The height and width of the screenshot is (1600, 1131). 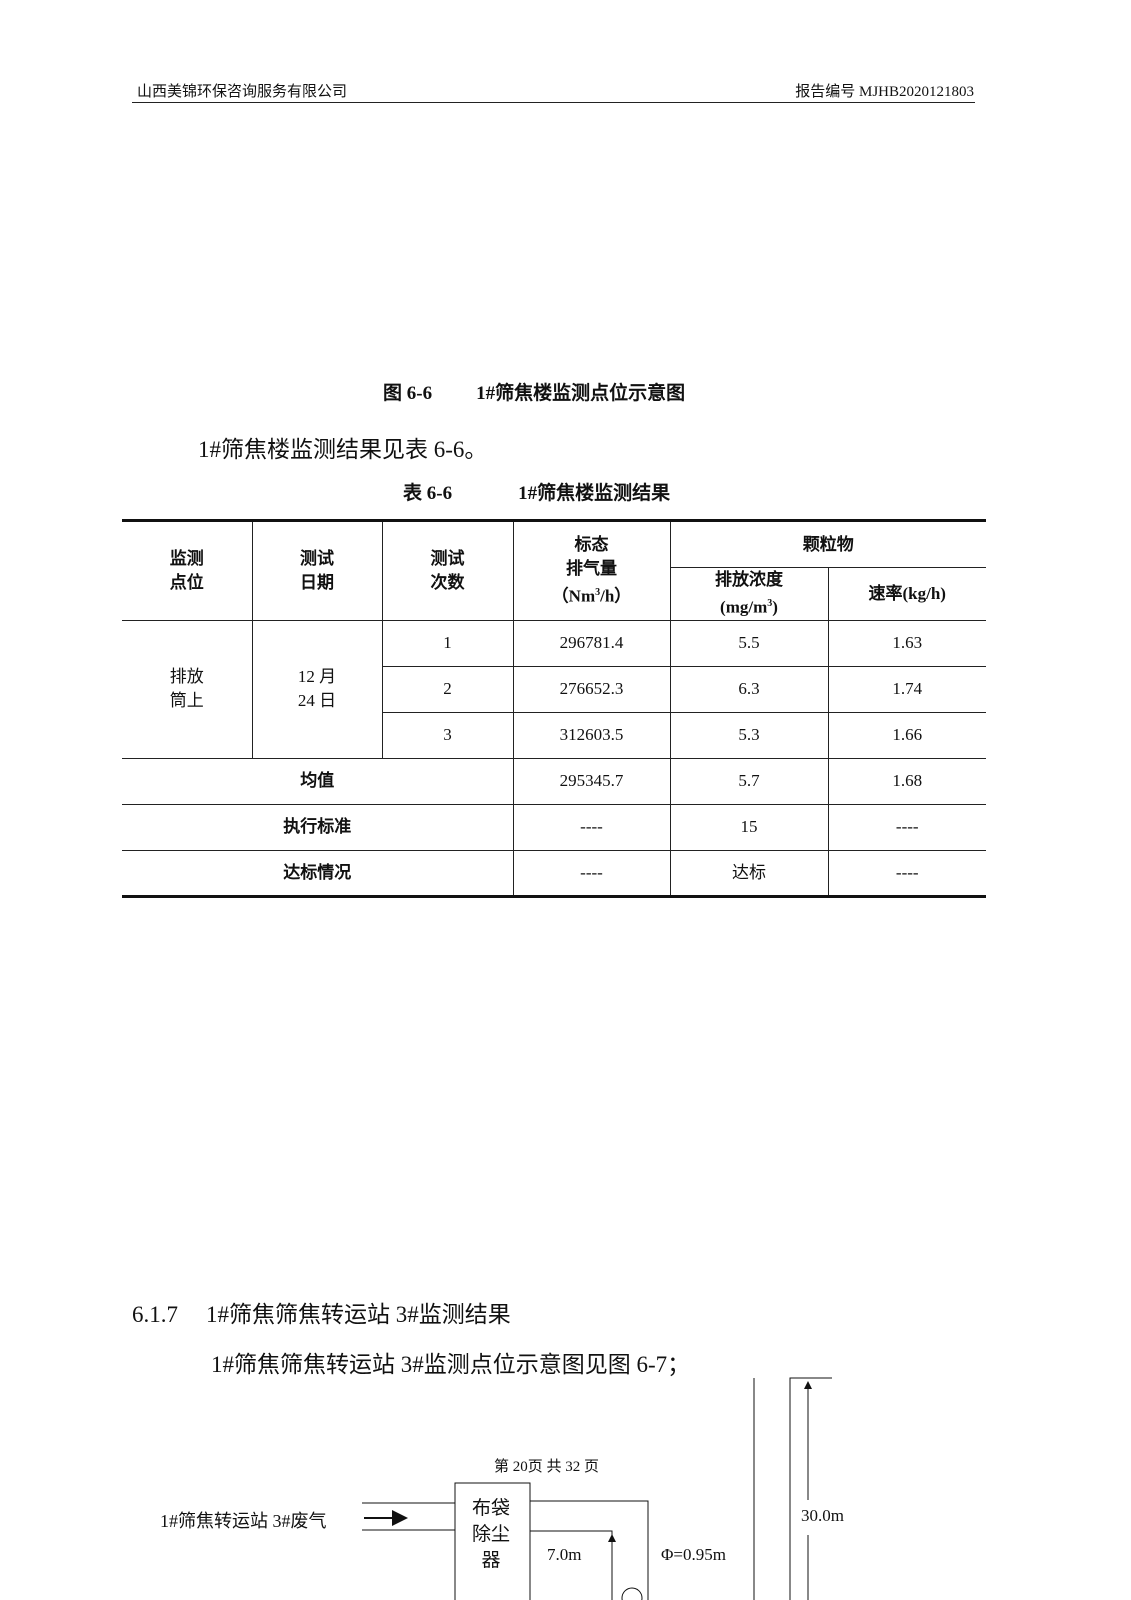 What do you see at coordinates (564, 1554) in the screenshot?
I see `height-7m-label: 7.0m` at bounding box center [564, 1554].